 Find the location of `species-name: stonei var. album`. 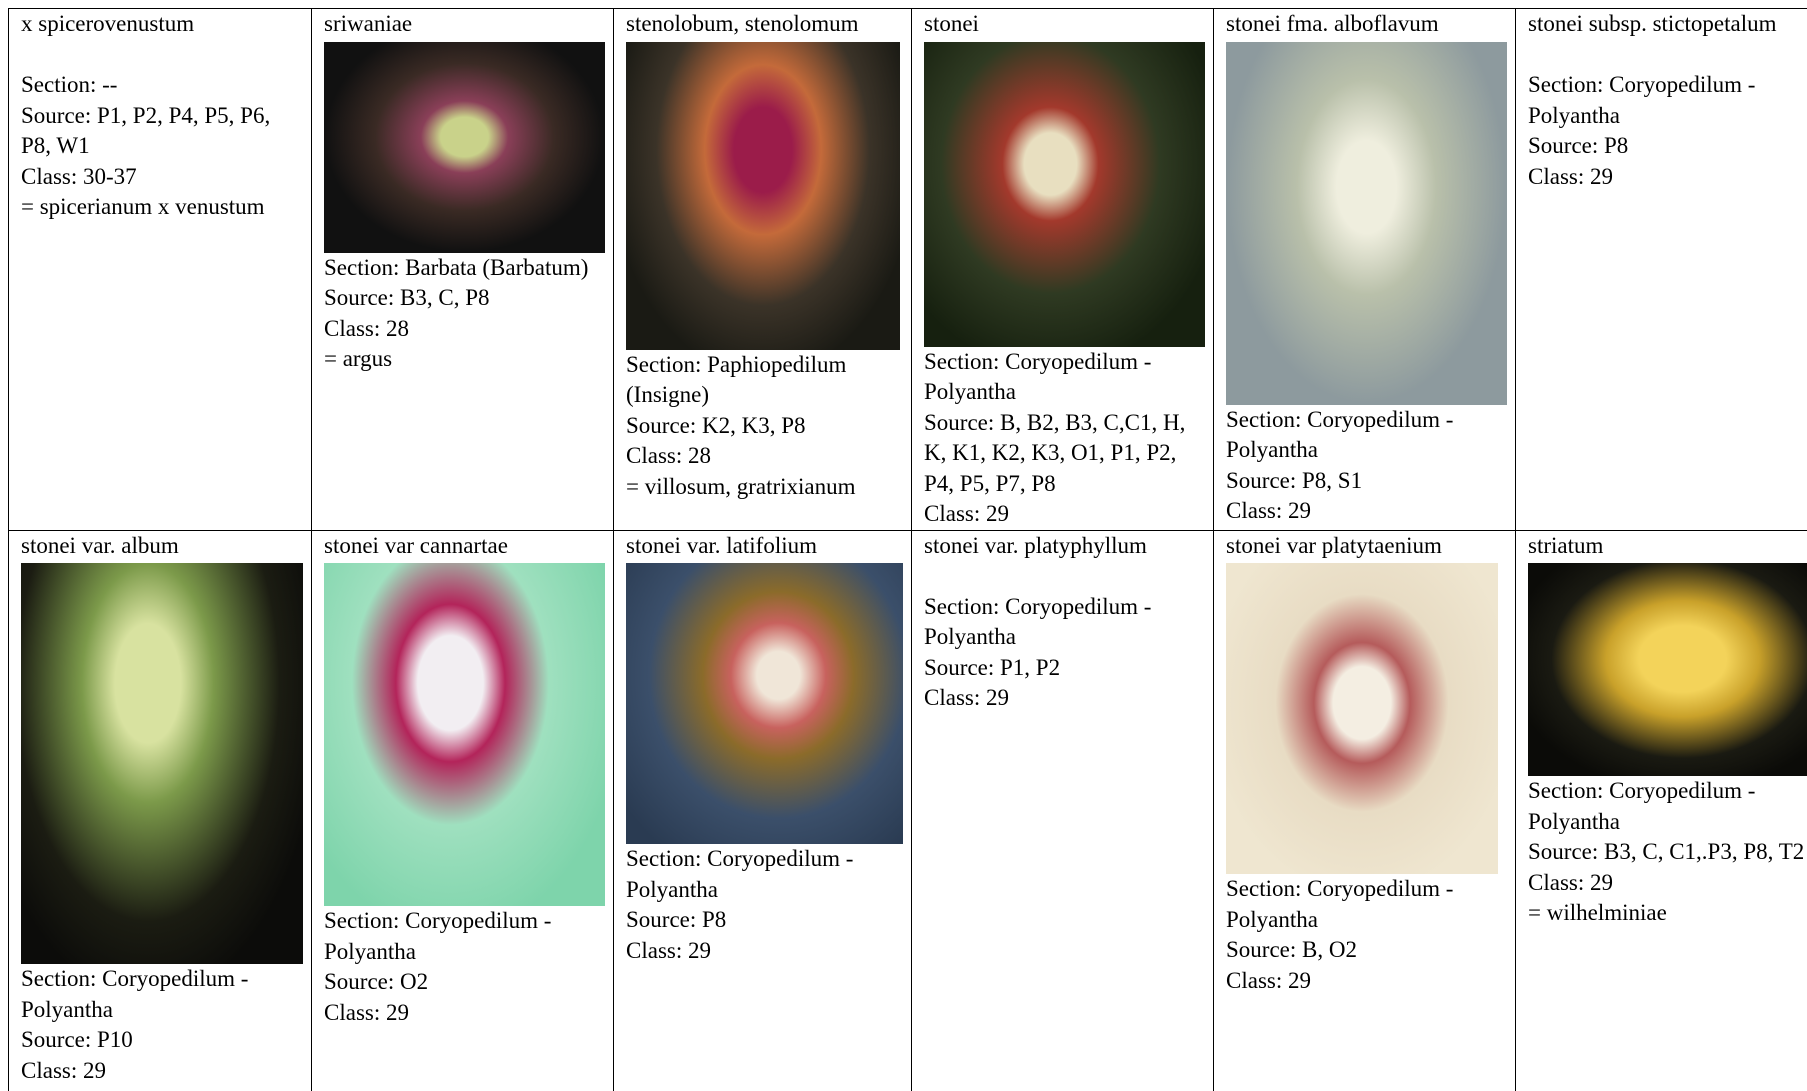

species-name: stonei var. album is located at coordinates (162, 546).